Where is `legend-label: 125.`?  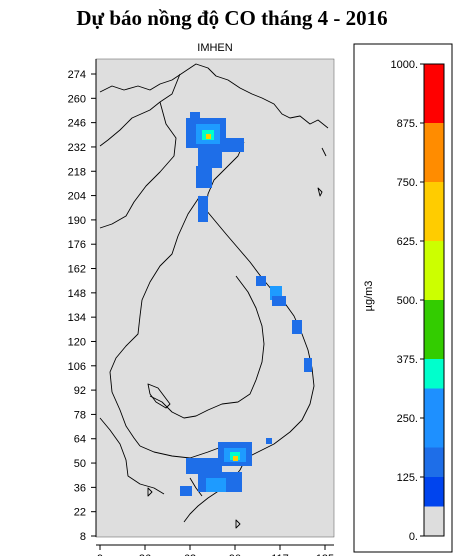
legend-label: 125. is located at coordinates (407, 478).